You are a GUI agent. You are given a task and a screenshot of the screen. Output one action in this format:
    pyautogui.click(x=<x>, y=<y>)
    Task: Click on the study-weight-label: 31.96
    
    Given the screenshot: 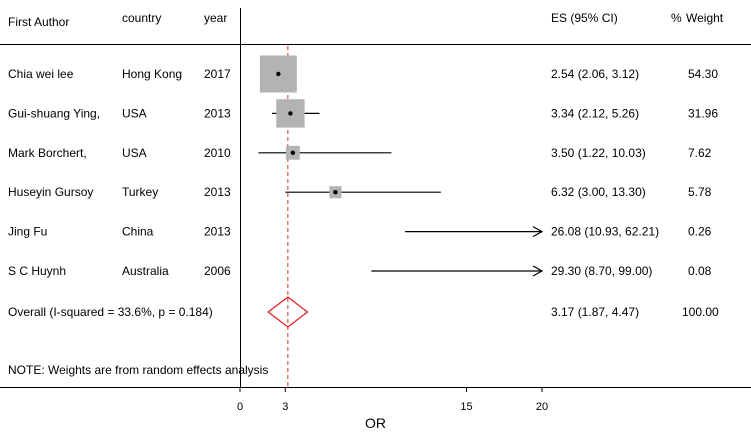 What is the action you would take?
    pyautogui.click(x=703, y=113)
    